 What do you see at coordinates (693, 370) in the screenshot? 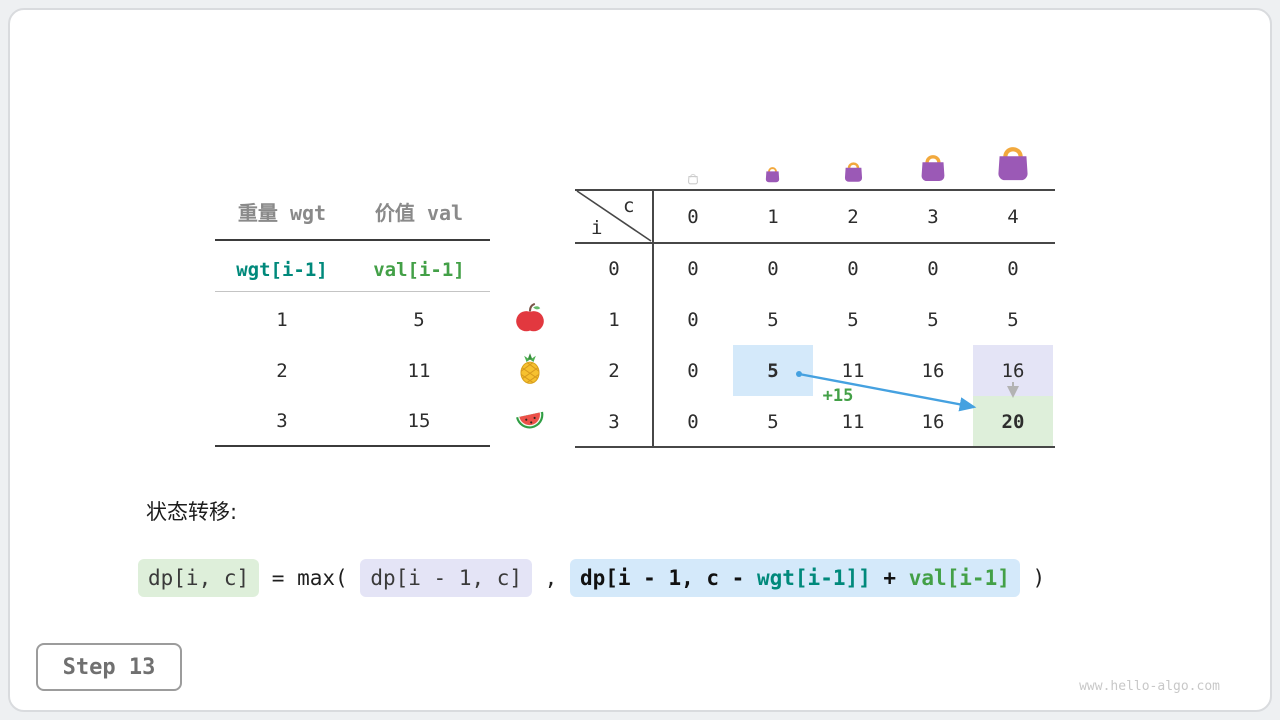
I see `dp-cell-r2c0: 0` at bounding box center [693, 370].